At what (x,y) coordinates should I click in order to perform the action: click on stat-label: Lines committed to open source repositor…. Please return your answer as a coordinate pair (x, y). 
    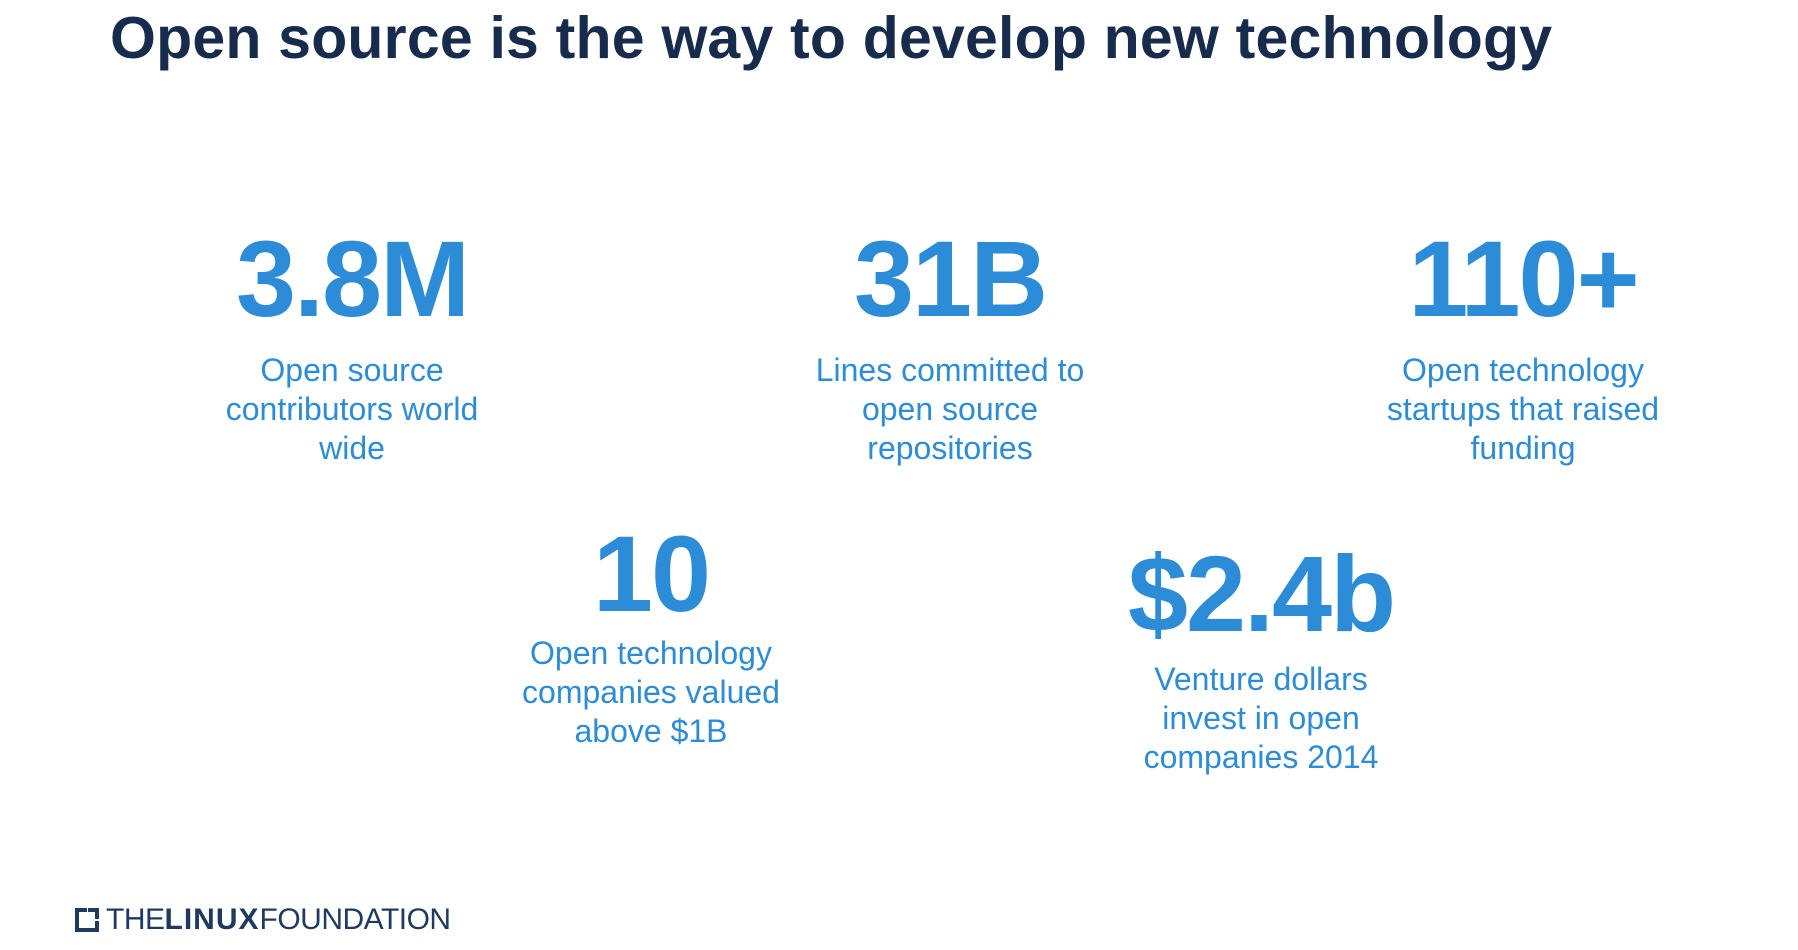
    Looking at the image, I should click on (950, 409).